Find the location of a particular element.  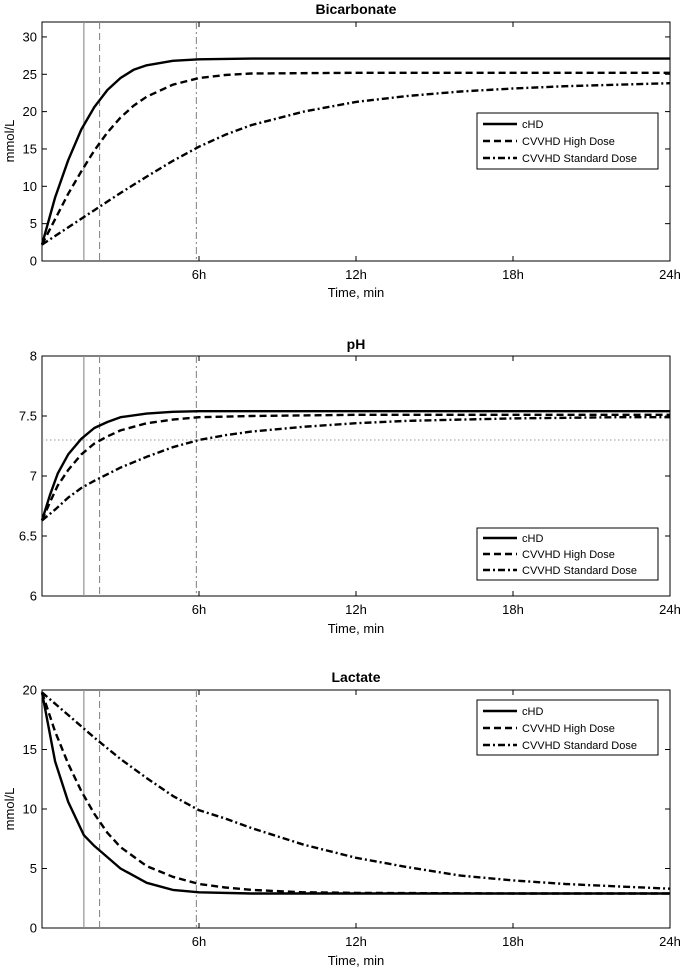

series-line-cvvhd-high is located at coordinates (355, 467).